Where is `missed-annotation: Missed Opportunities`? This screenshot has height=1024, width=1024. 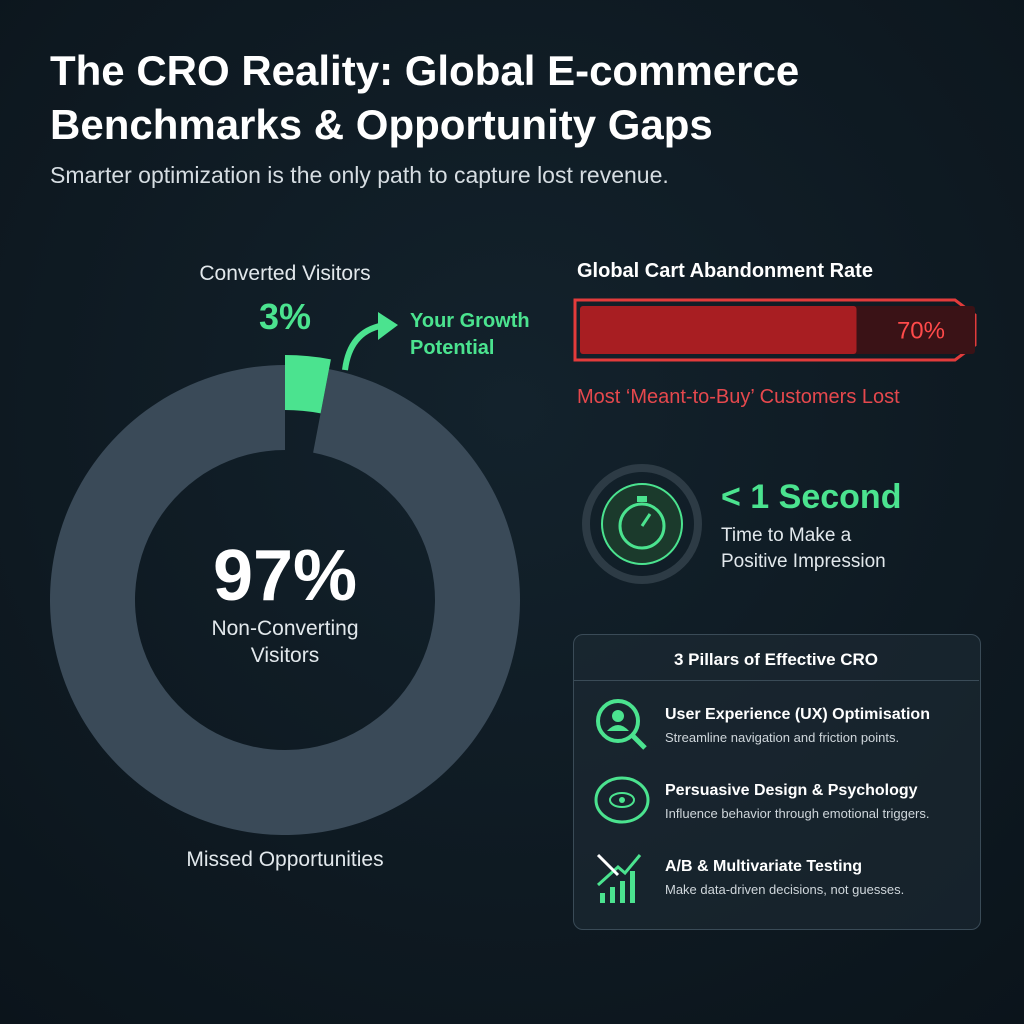 missed-annotation: Missed Opportunities is located at coordinates (285, 859).